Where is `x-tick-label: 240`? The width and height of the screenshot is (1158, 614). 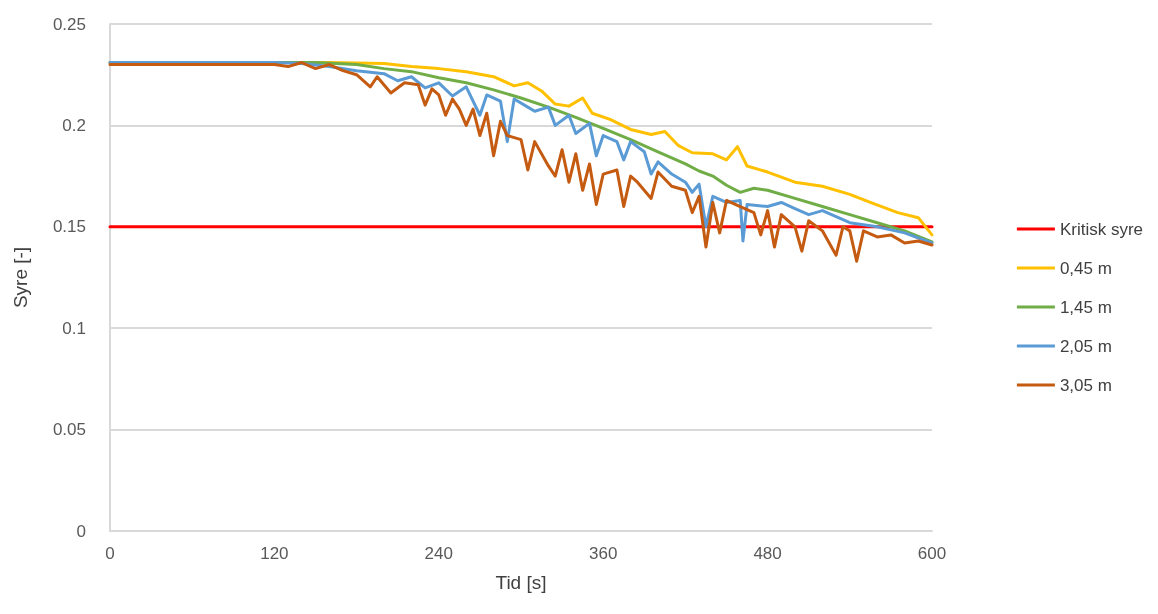 x-tick-label: 240 is located at coordinates (438, 553).